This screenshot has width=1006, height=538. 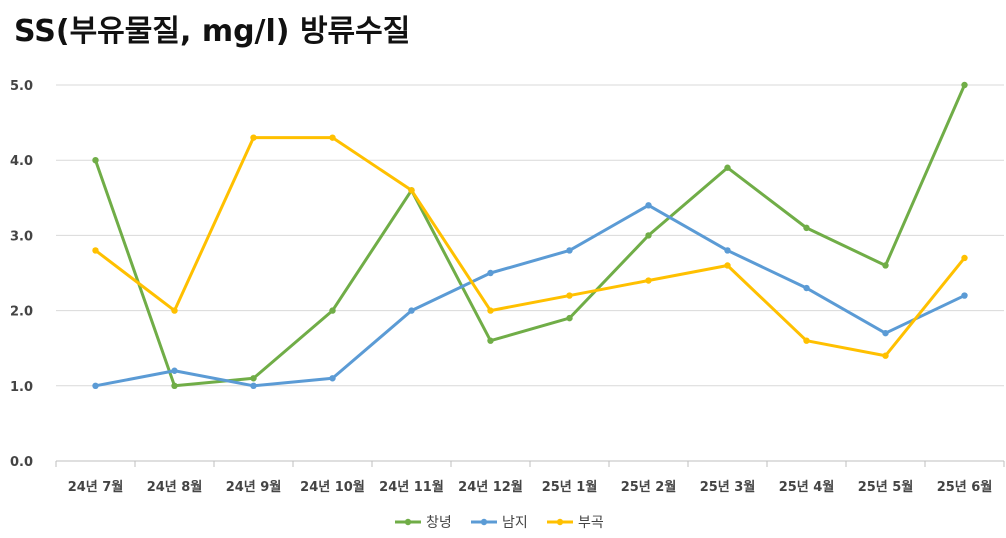 What do you see at coordinates (21, 236) in the screenshot?
I see `y-tick-label: 3.0` at bounding box center [21, 236].